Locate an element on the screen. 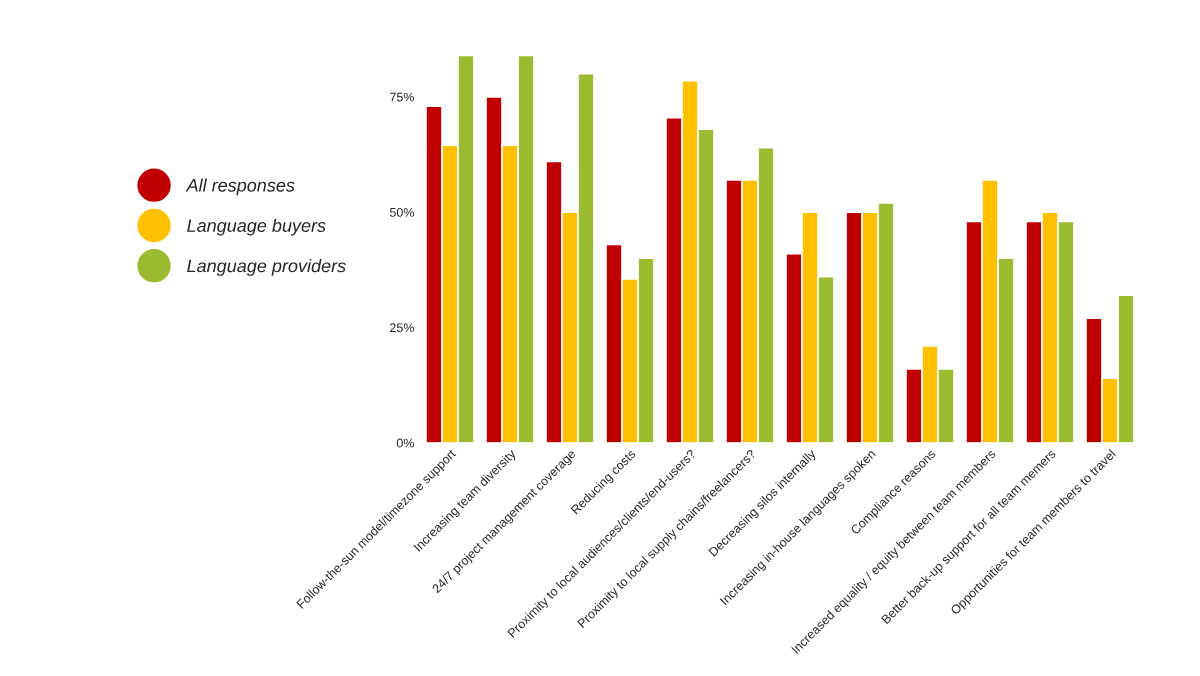 The height and width of the screenshot is (676, 1200). legend-label: Language buyers is located at coordinates (256, 227).